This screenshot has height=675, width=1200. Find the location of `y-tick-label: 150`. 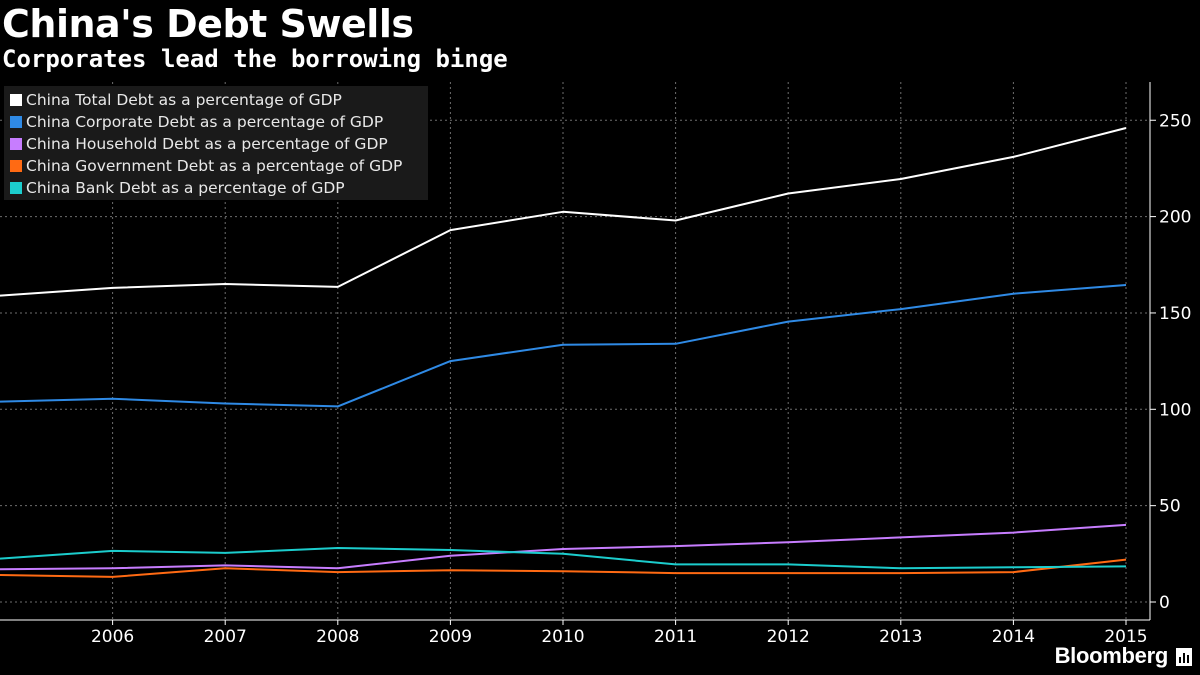

y-tick-label: 150 is located at coordinates (1175, 314).